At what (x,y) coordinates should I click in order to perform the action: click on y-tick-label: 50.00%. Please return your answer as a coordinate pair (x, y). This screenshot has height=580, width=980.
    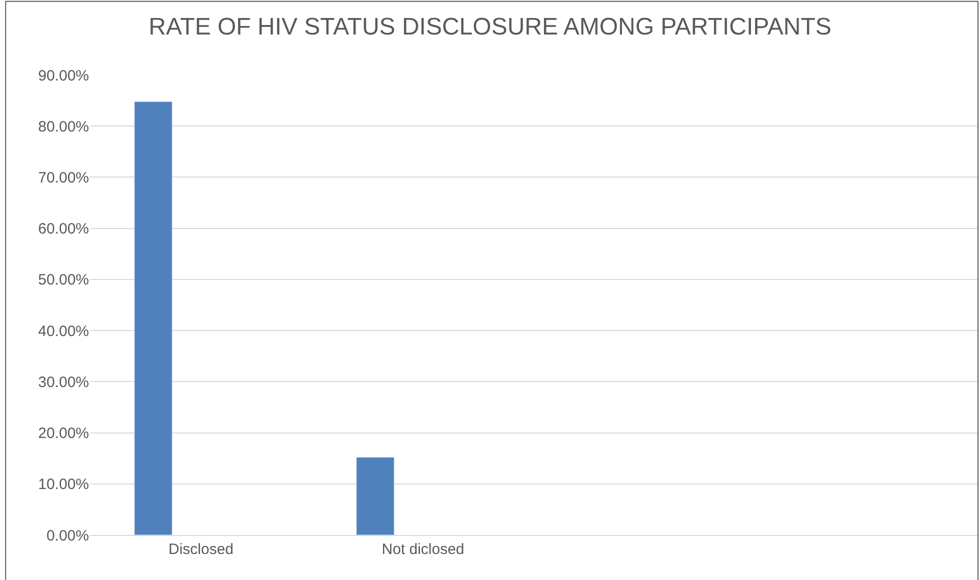
    Looking at the image, I should click on (63, 280).